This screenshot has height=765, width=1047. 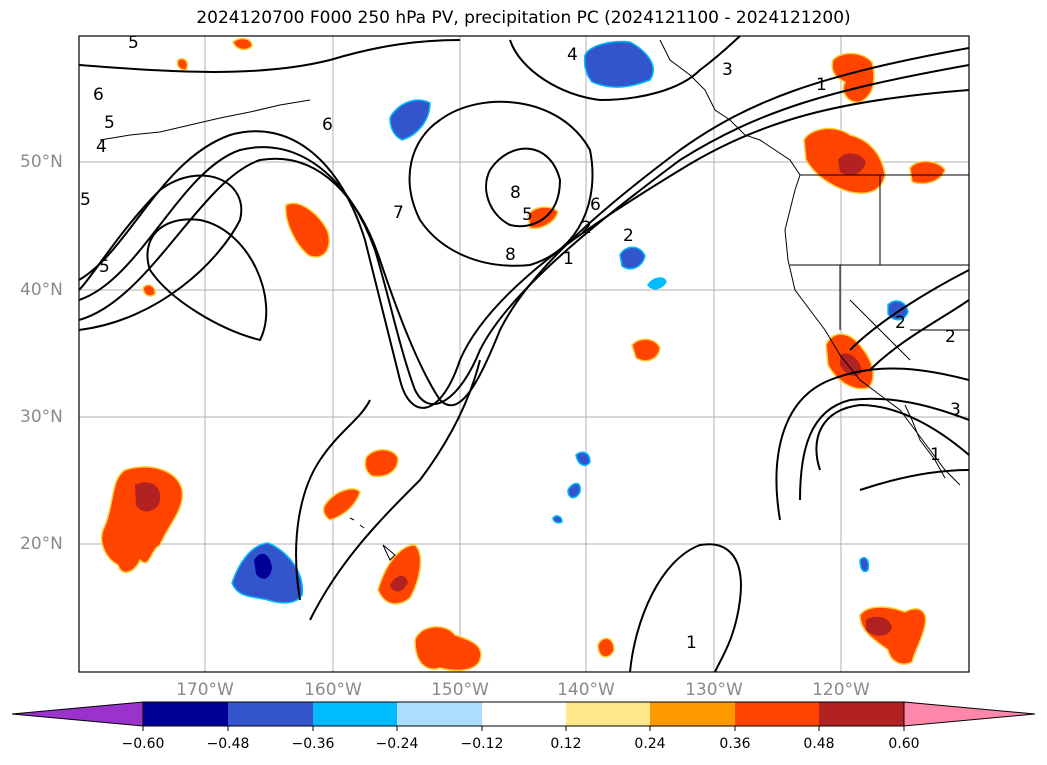 I want to click on lon-label-150w: 150°W, so click(x=460, y=690).